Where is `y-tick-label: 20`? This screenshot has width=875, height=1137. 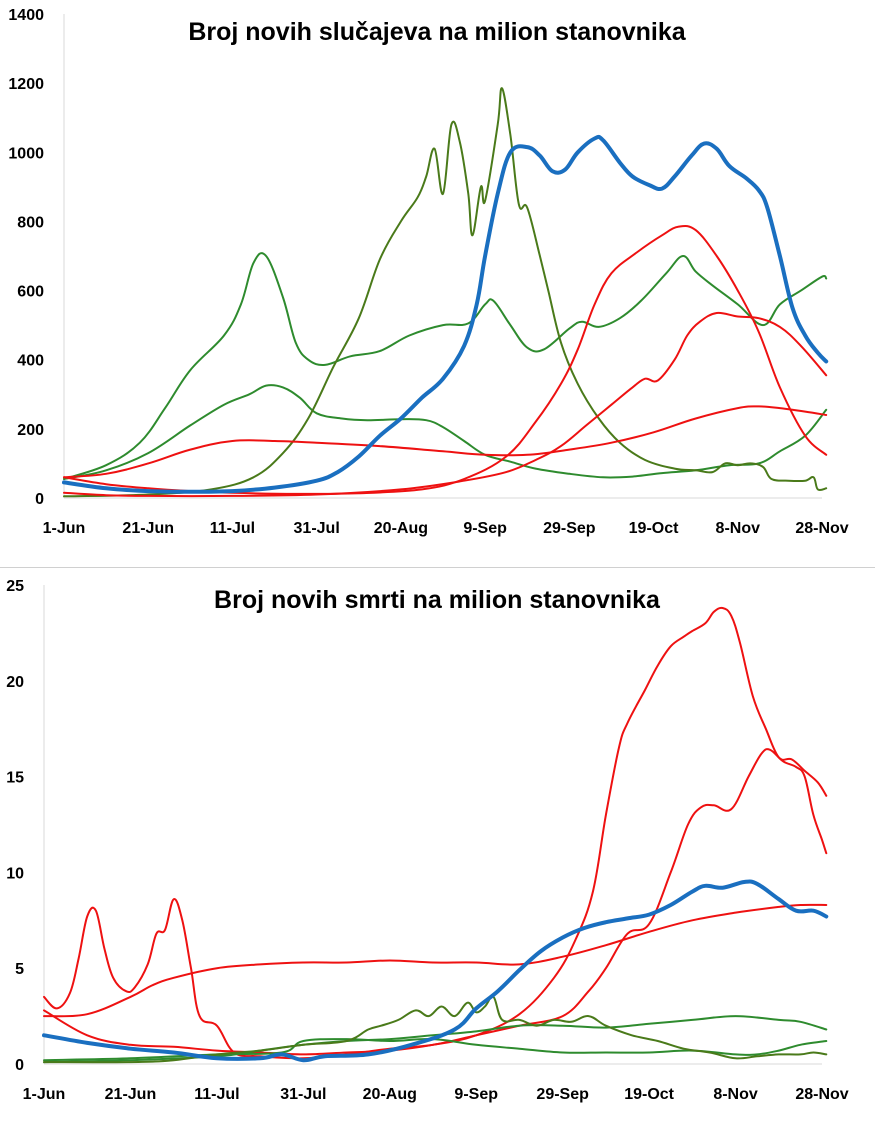
y-tick-label: 20 is located at coordinates (15, 682).